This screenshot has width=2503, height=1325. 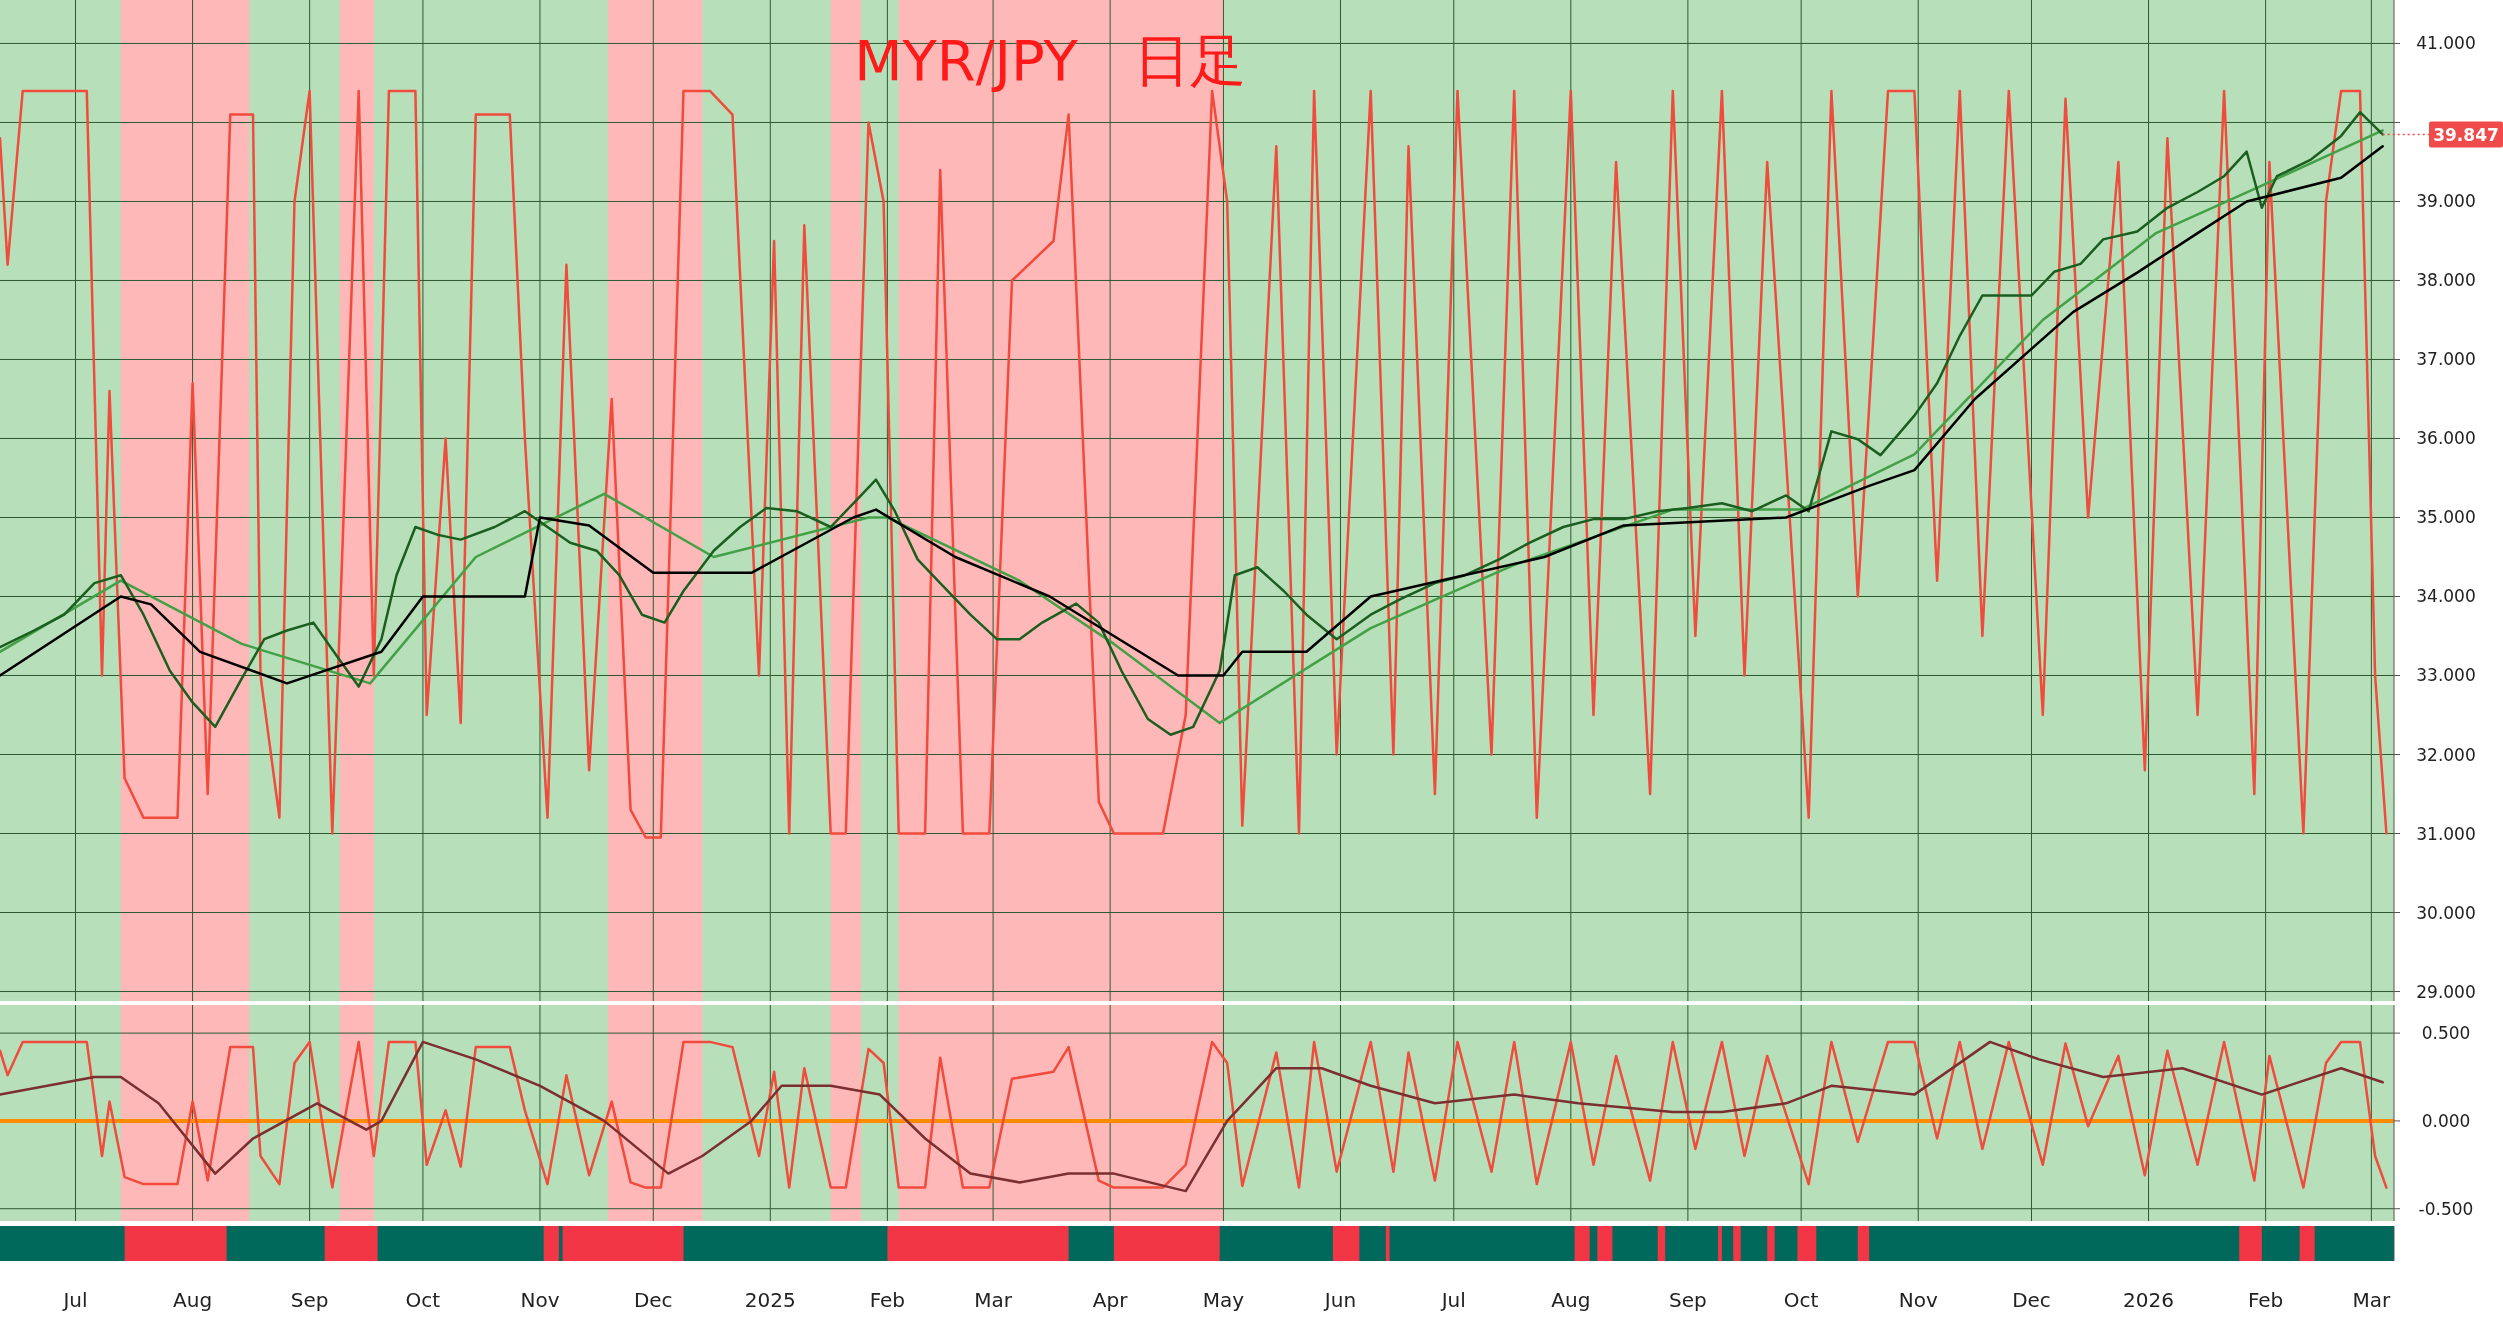 I want to click on y-tick-label: 0.000, so click(x=2446, y=1120).